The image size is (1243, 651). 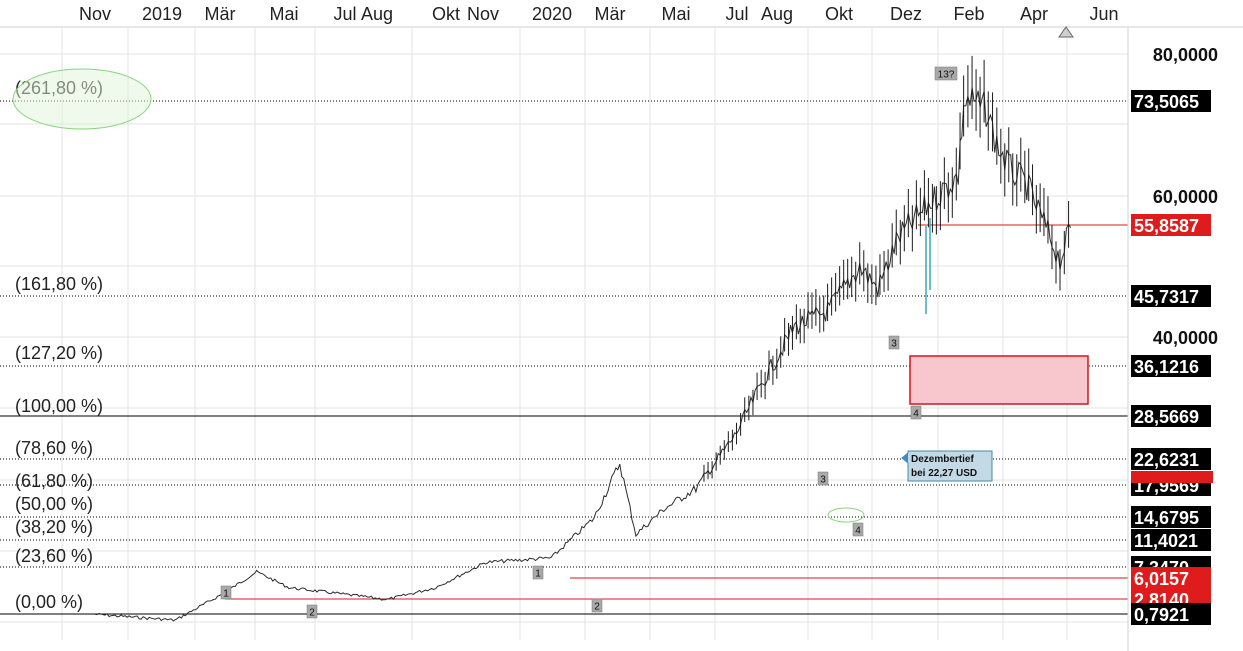 What do you see at coordinates (1185, 197) in the screenshot?
I see `y-tick-label: 60,0000` at bounding box center [1185, 197].